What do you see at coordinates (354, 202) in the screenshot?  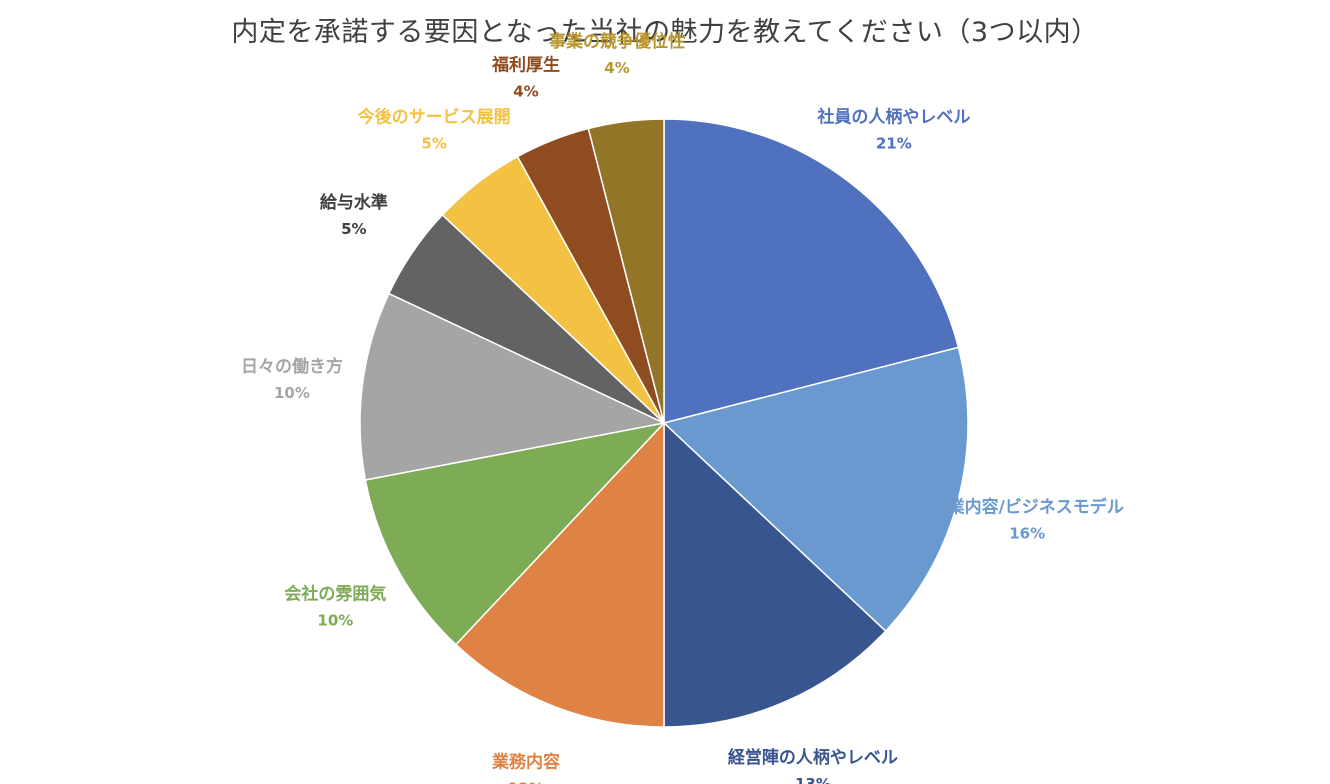 I see `slice-label: 給与水準` at bounding box center [354, 202].